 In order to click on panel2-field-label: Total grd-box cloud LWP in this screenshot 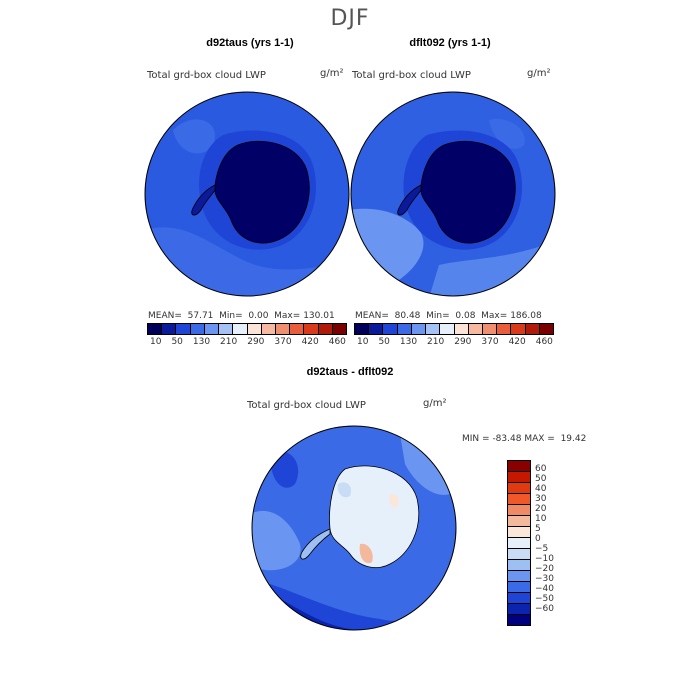, I will do `click(411, 75)`.